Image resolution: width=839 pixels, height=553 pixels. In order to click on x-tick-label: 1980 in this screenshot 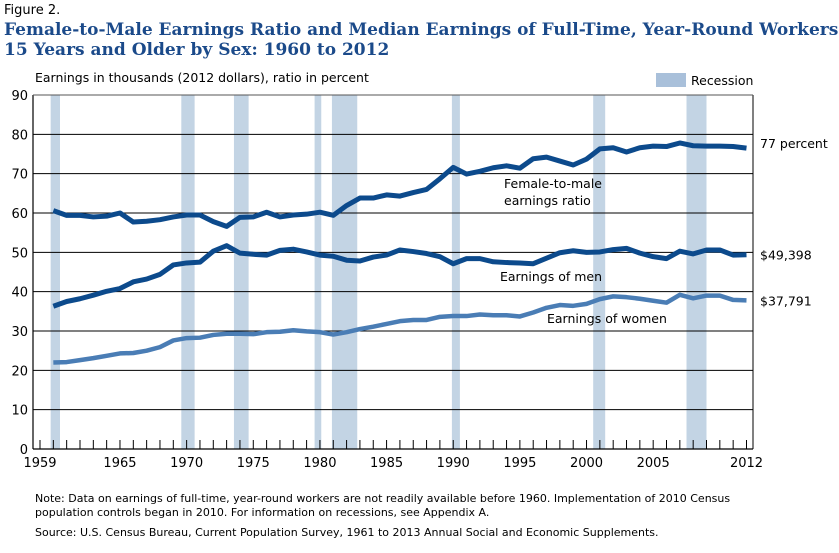, I will do `click(319, 463)`.